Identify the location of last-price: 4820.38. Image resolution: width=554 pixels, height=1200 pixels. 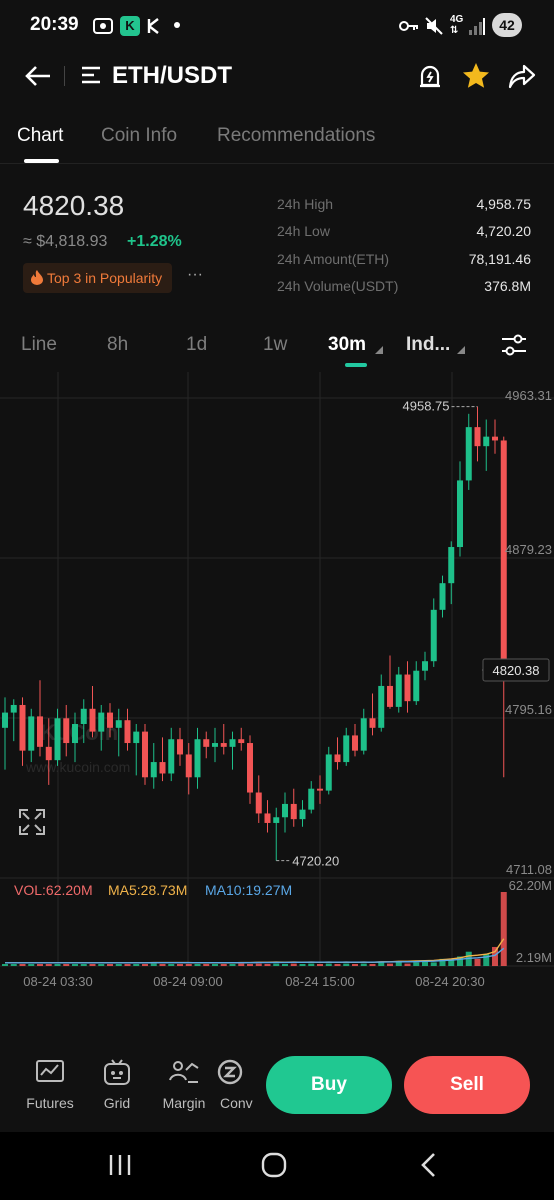
(74, 205).